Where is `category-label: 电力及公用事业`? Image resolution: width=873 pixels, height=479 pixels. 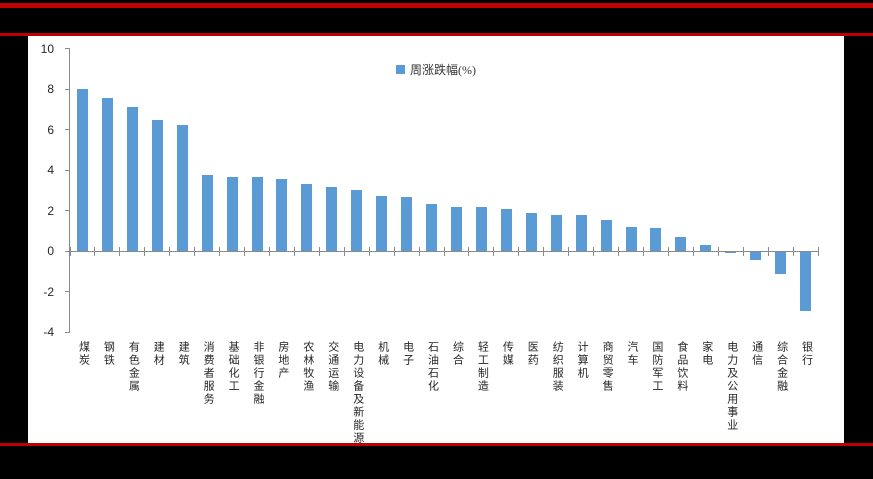
category-label: 电力及公用事业 is located at coordinates (731, 386).